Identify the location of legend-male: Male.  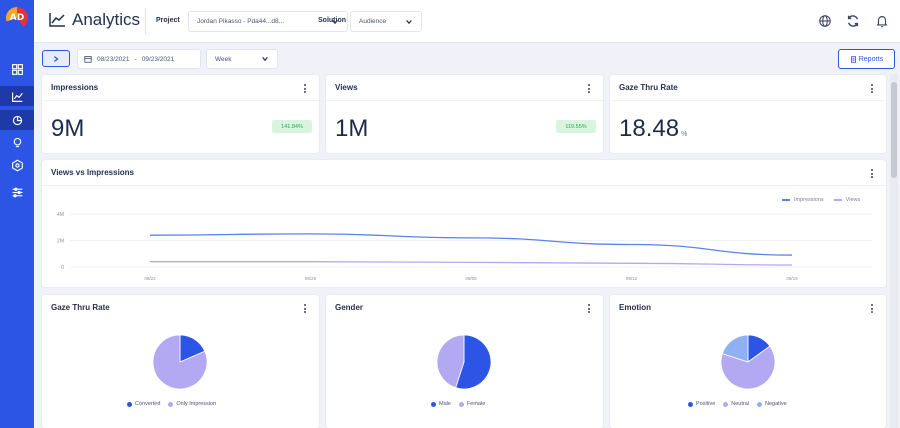
(445, 404).